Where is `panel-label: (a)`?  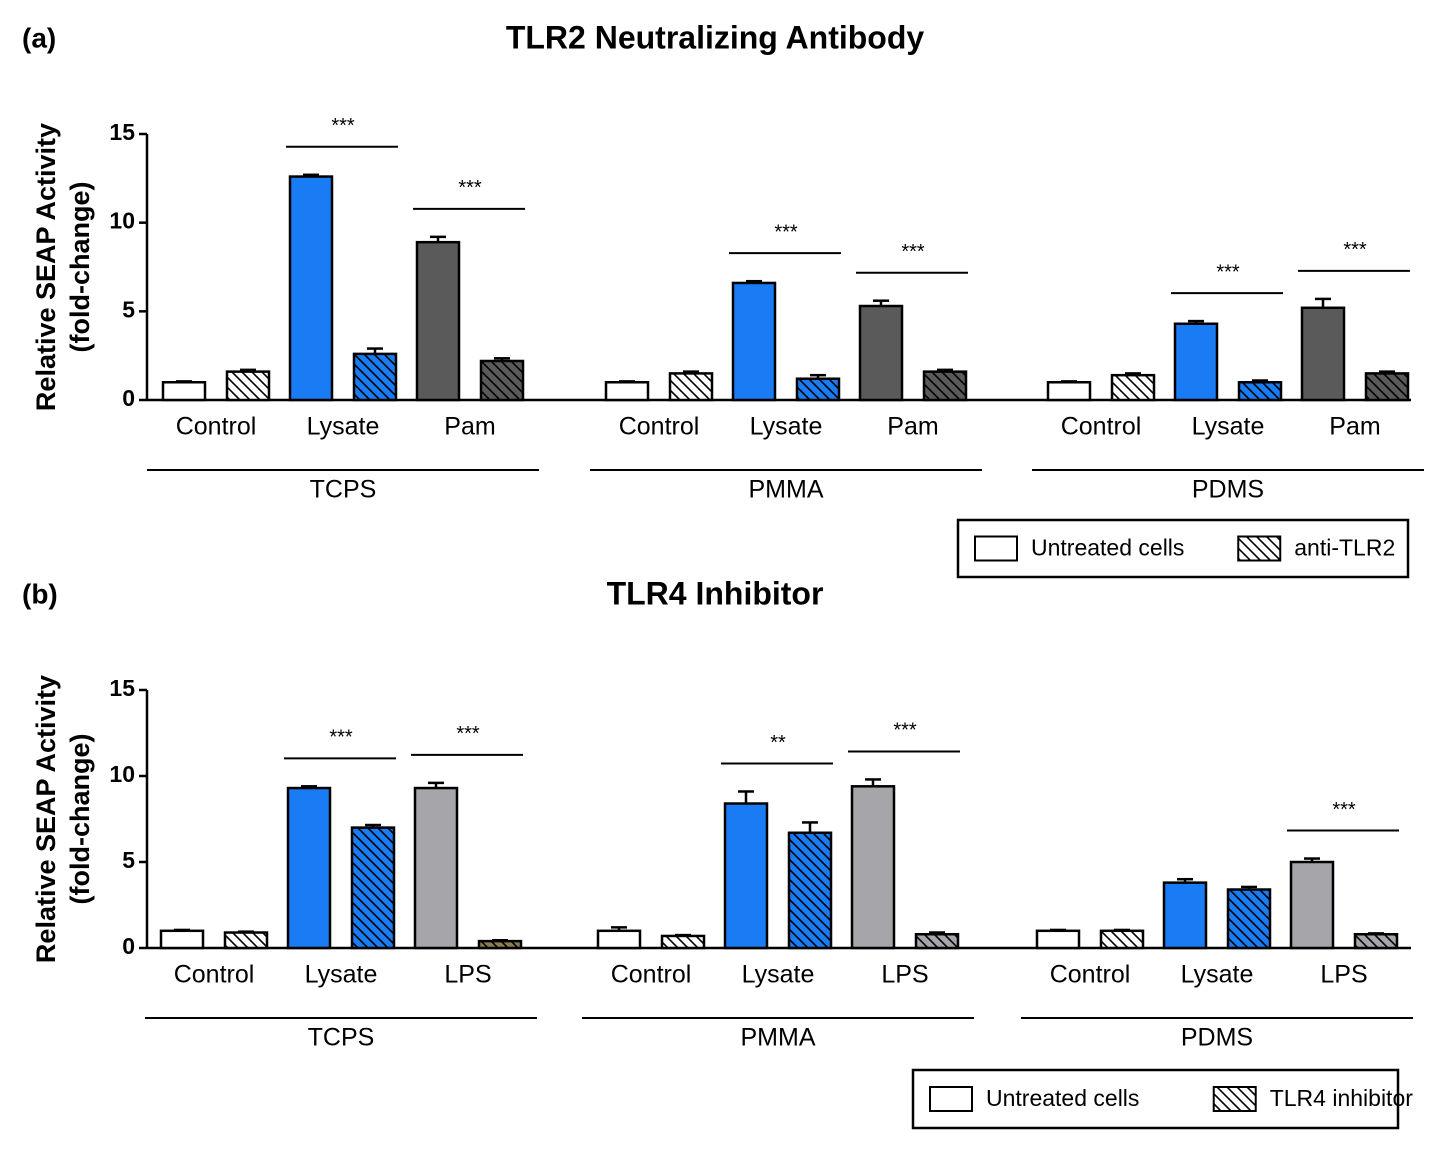
panel-label: (a) is located at coordinates (39, 37).